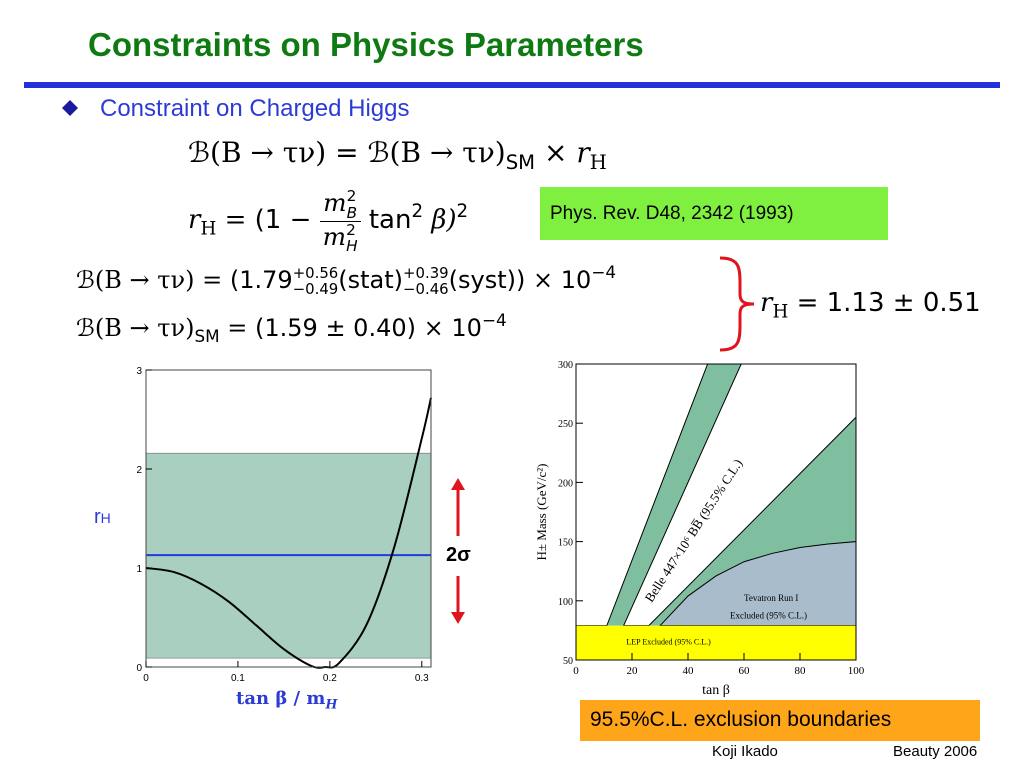  Describe the element at coordinates (462, 212) in the screenshot. I see `paren-exponent: 2` at that location.